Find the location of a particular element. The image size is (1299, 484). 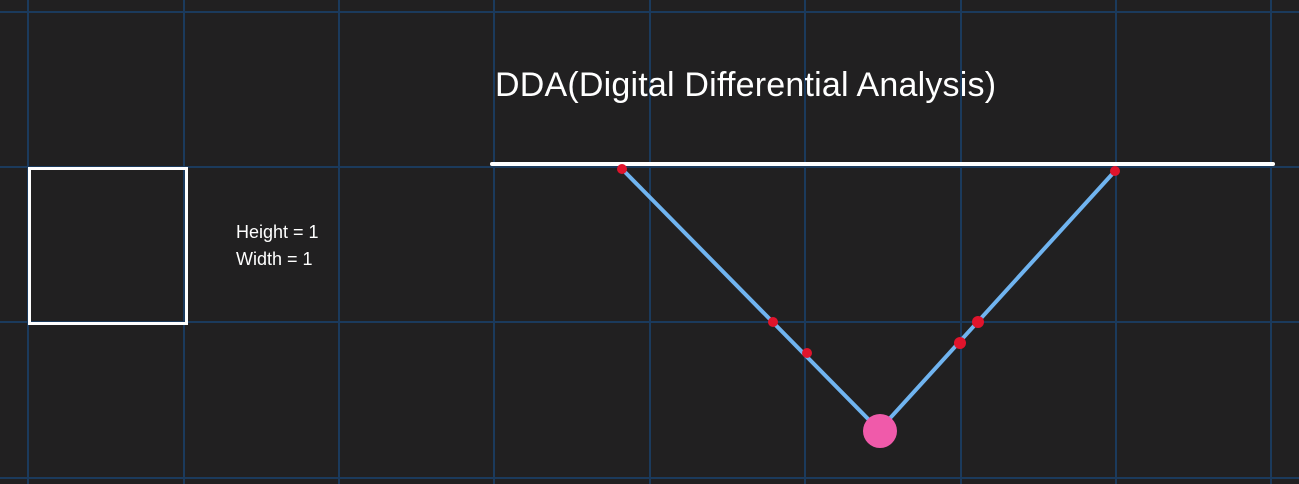

right-segment is located at coordinates (998, 299).